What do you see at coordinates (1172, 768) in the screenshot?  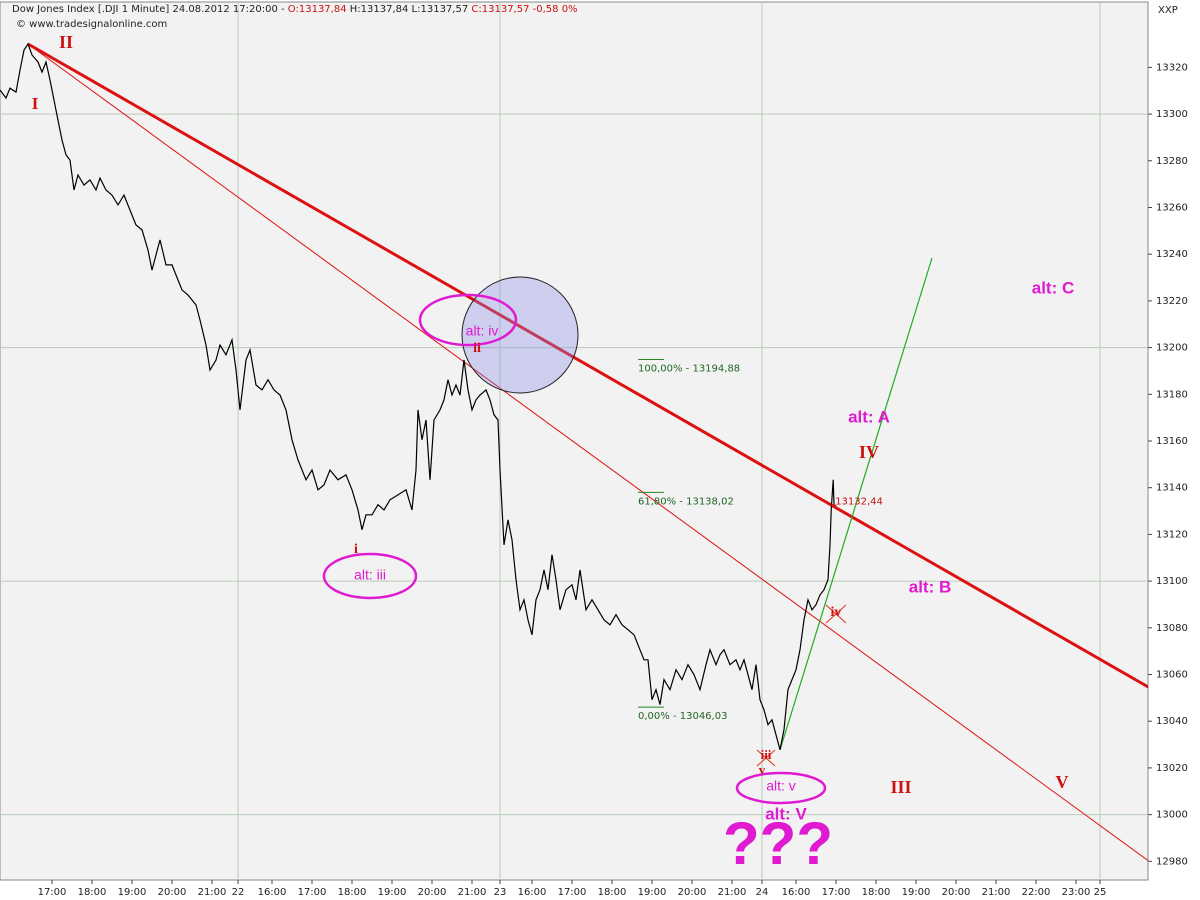 I see `y-tick-label: 13020` at bounding box center [1172, 768].